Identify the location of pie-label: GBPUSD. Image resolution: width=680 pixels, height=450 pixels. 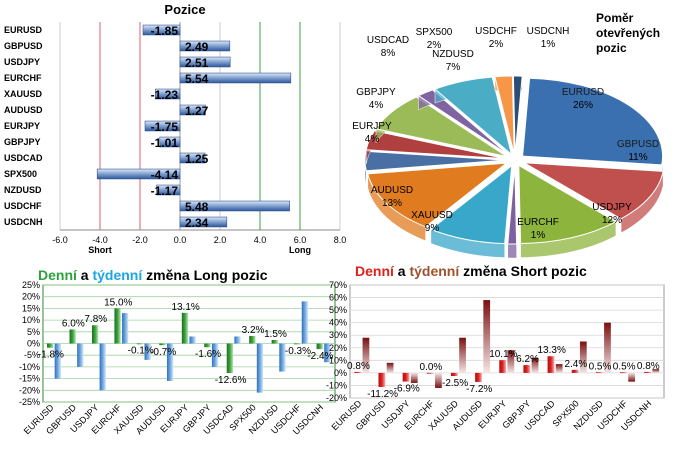
(638, 144).